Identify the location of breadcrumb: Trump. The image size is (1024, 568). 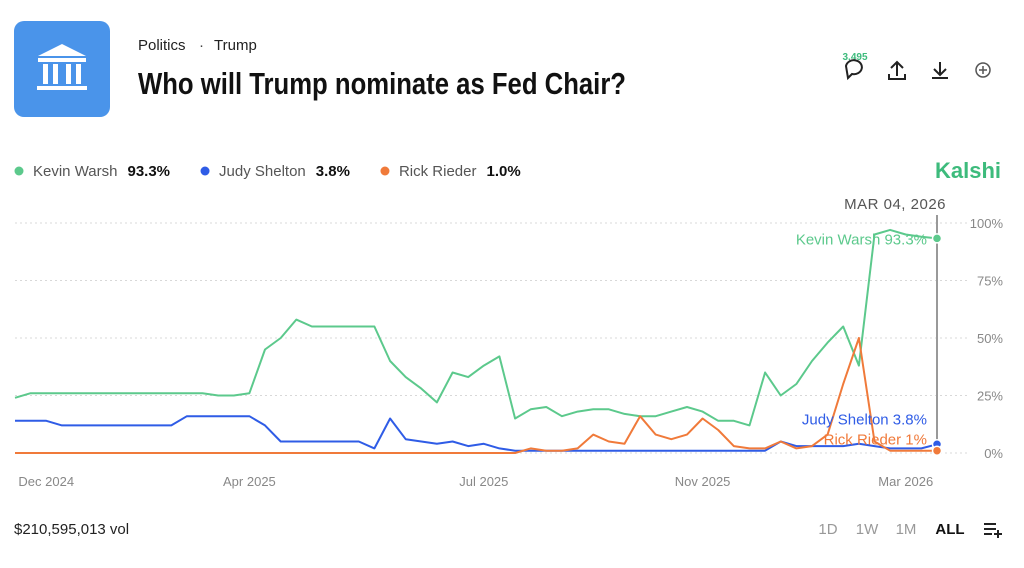
(235, 45).